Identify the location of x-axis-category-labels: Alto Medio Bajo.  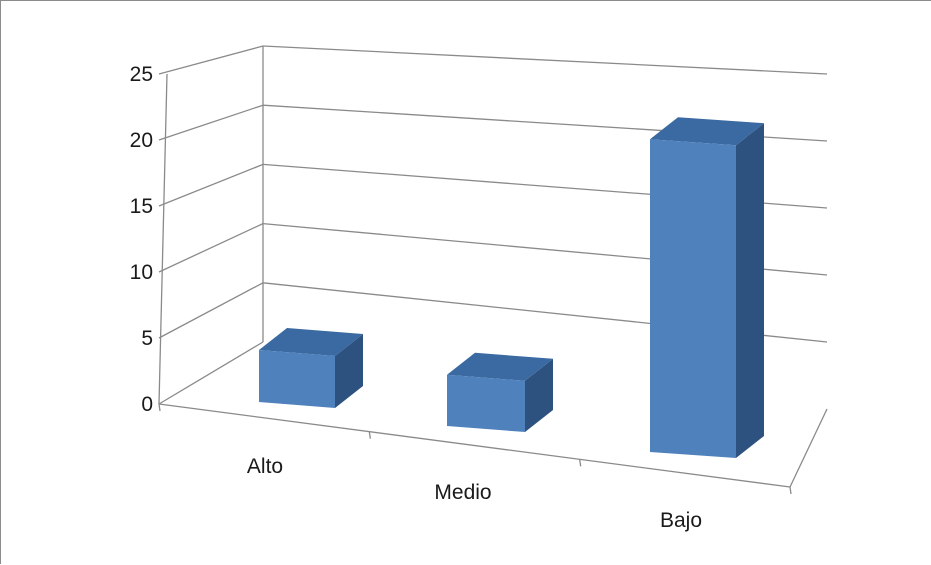
(474, 493).